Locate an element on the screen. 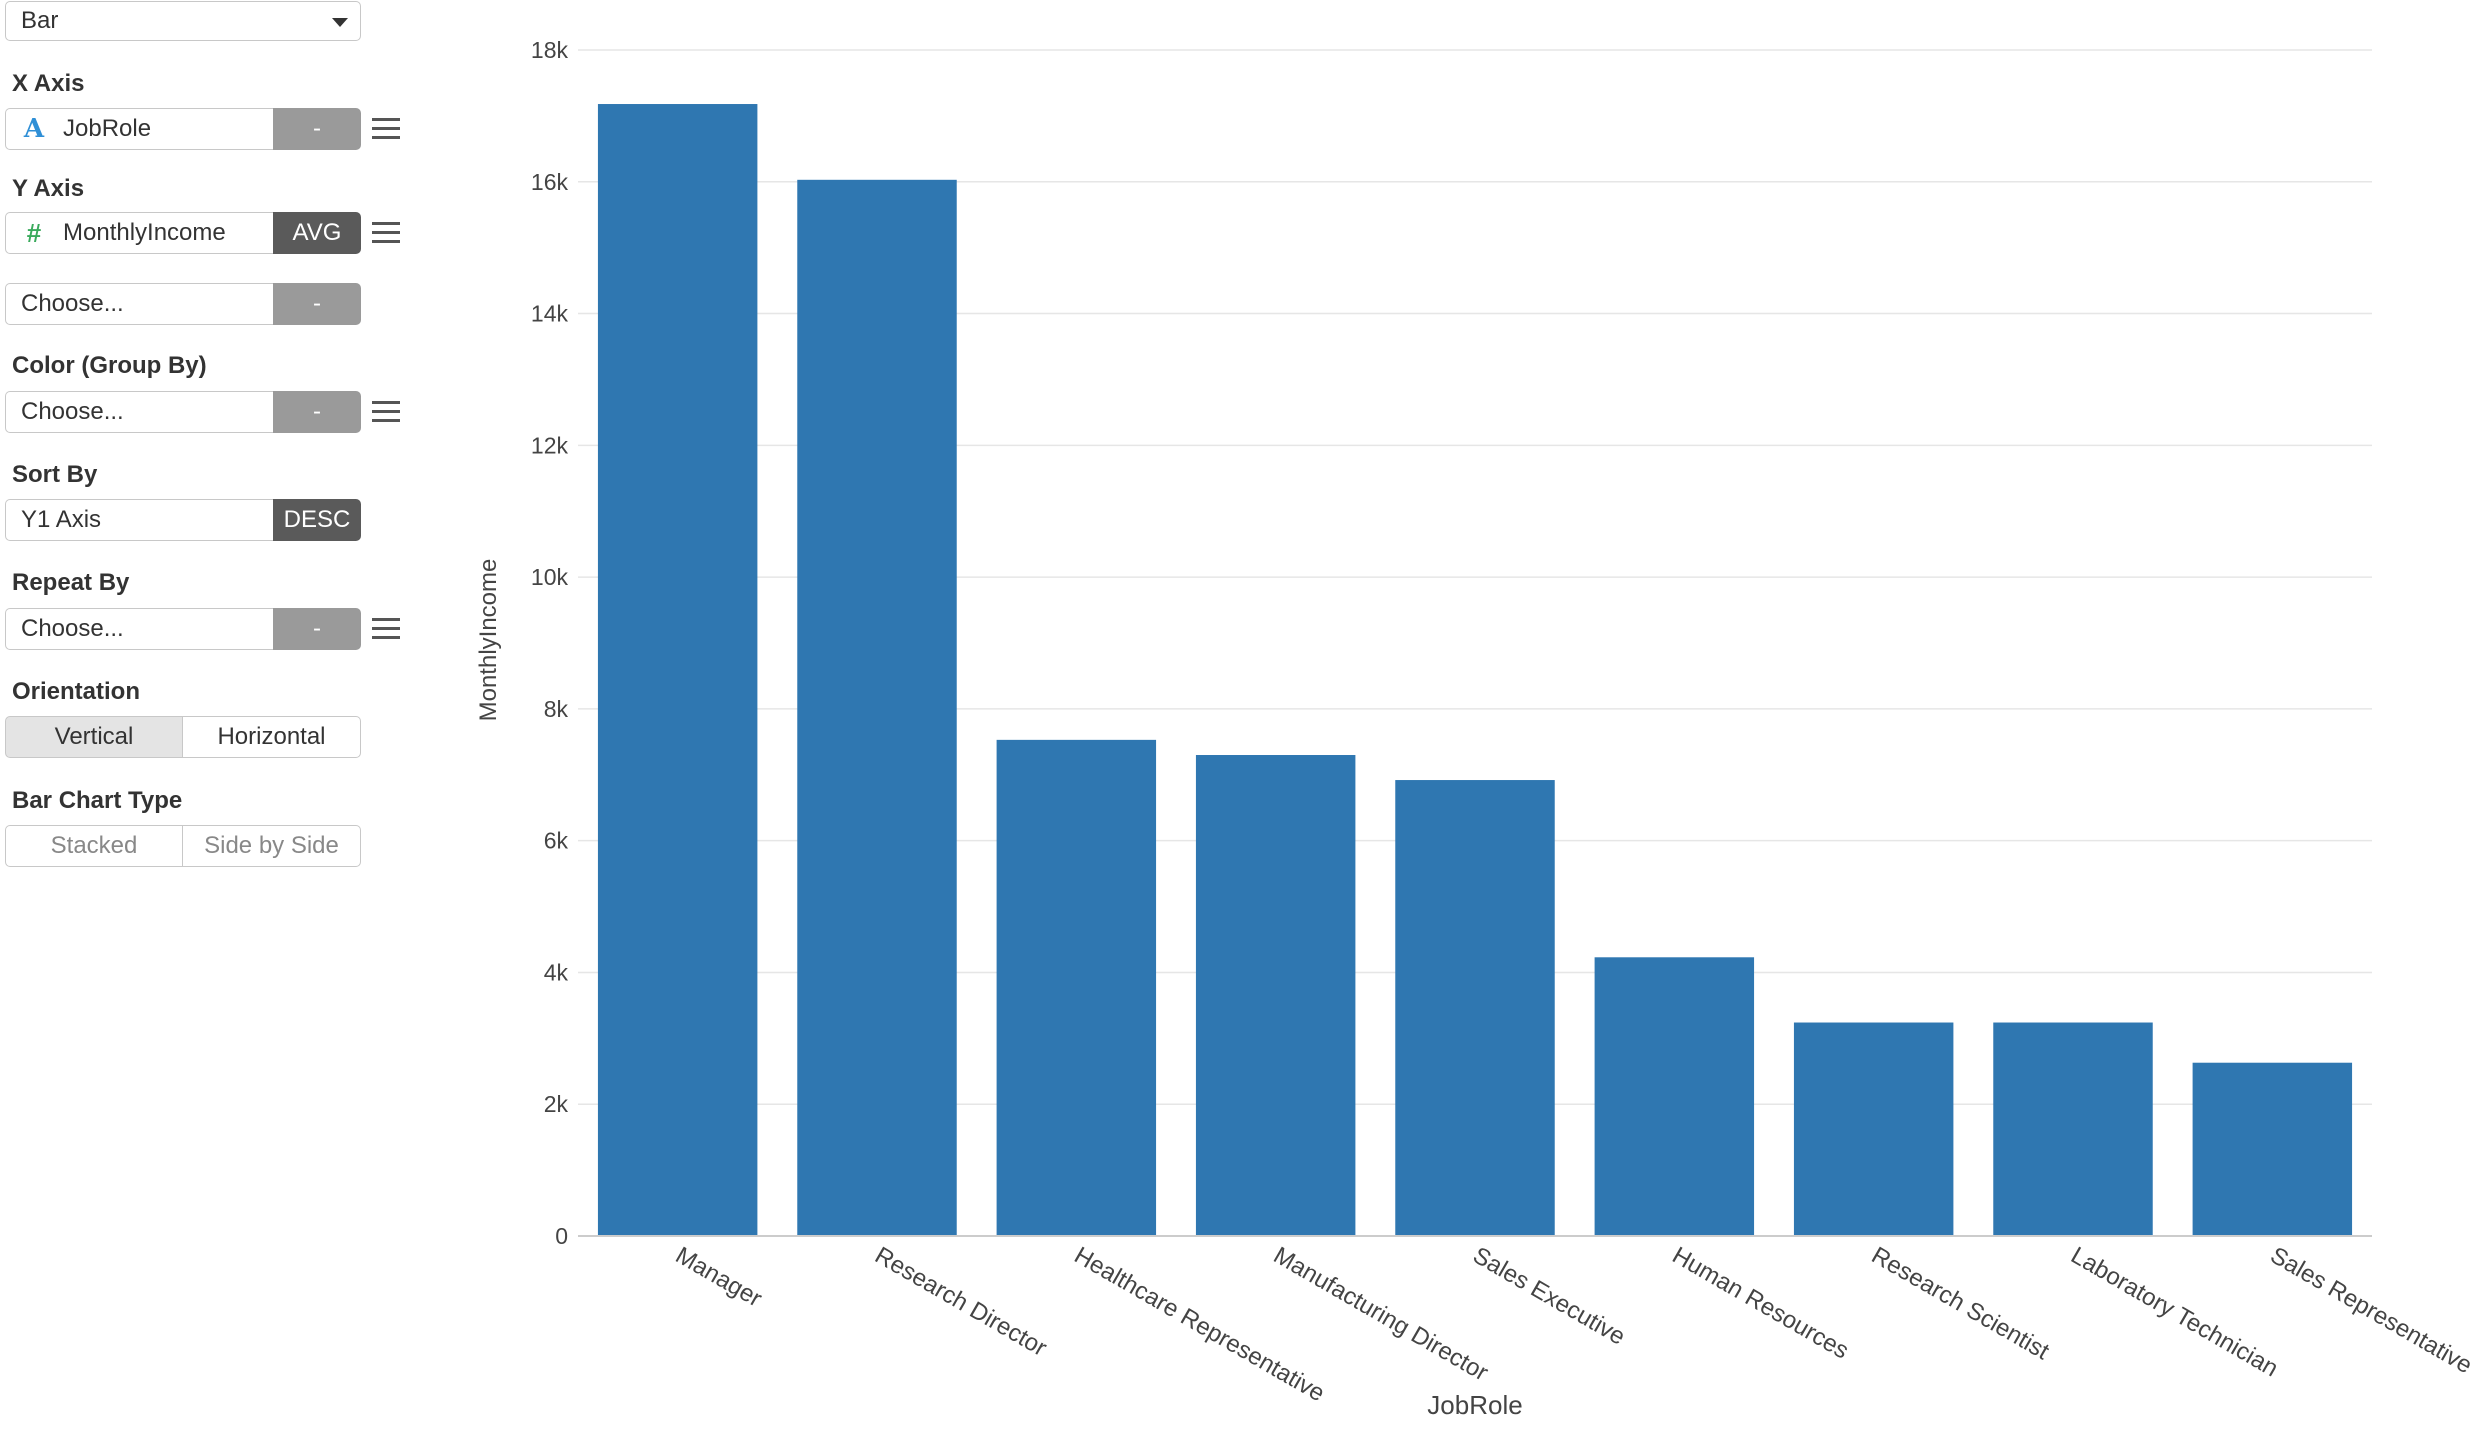 This screenshot has height=1430, width=2470. color-group-aggregation-button: - is located at coordinates (317, 412).